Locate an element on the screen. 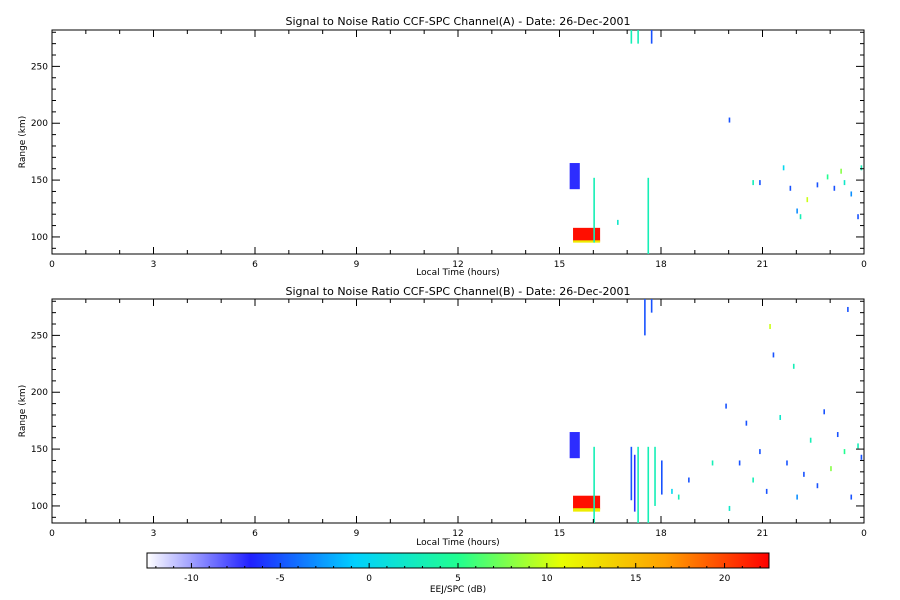 This screenshot has width=900, height=600. x-tick-label: 12 is located at coordinates (457, 534).